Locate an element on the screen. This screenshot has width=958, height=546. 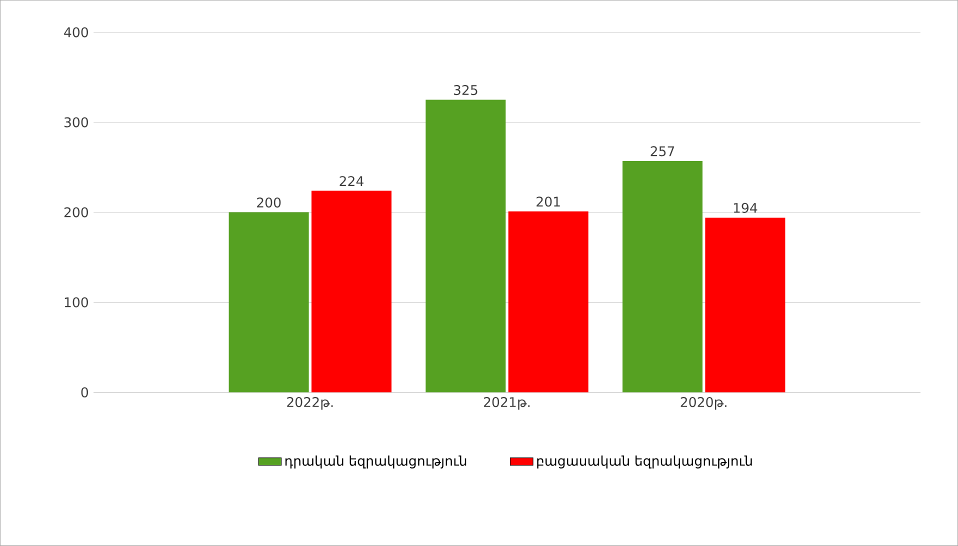
data-label: 325 is located at coordinates (466, 90).